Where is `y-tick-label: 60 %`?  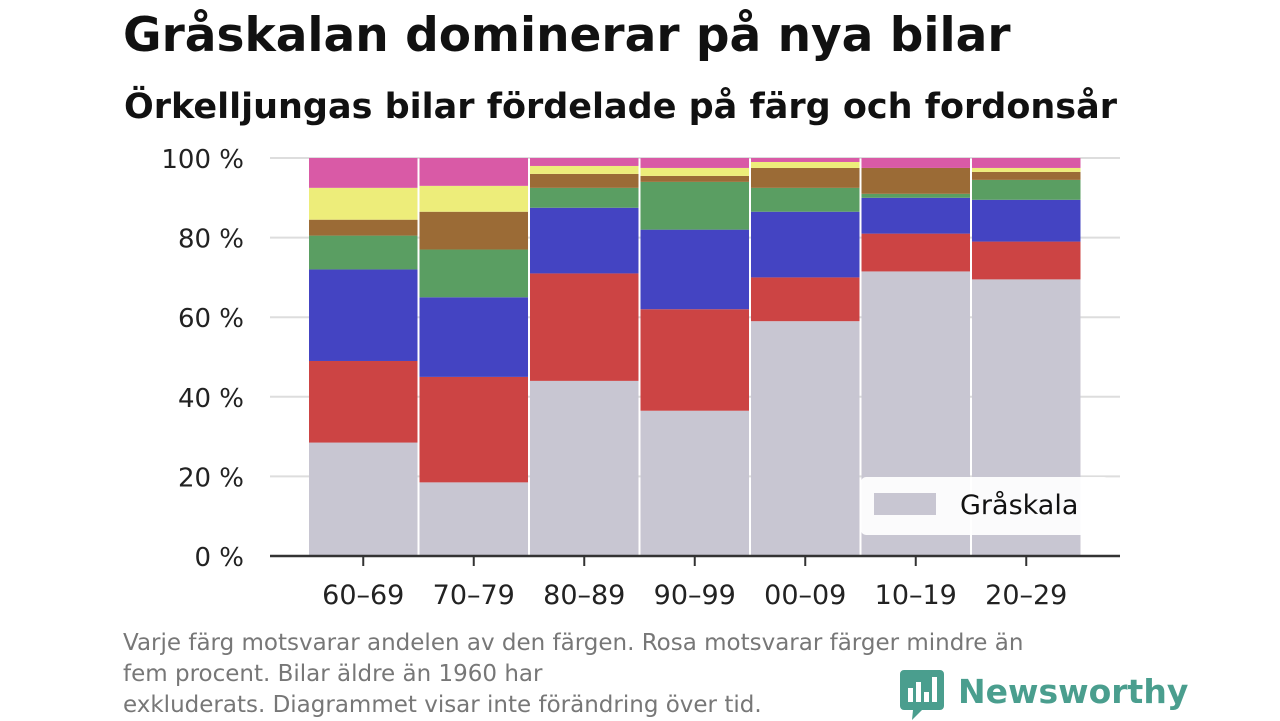
y-tick-label: 60 % is located at coordinates (211, 319).